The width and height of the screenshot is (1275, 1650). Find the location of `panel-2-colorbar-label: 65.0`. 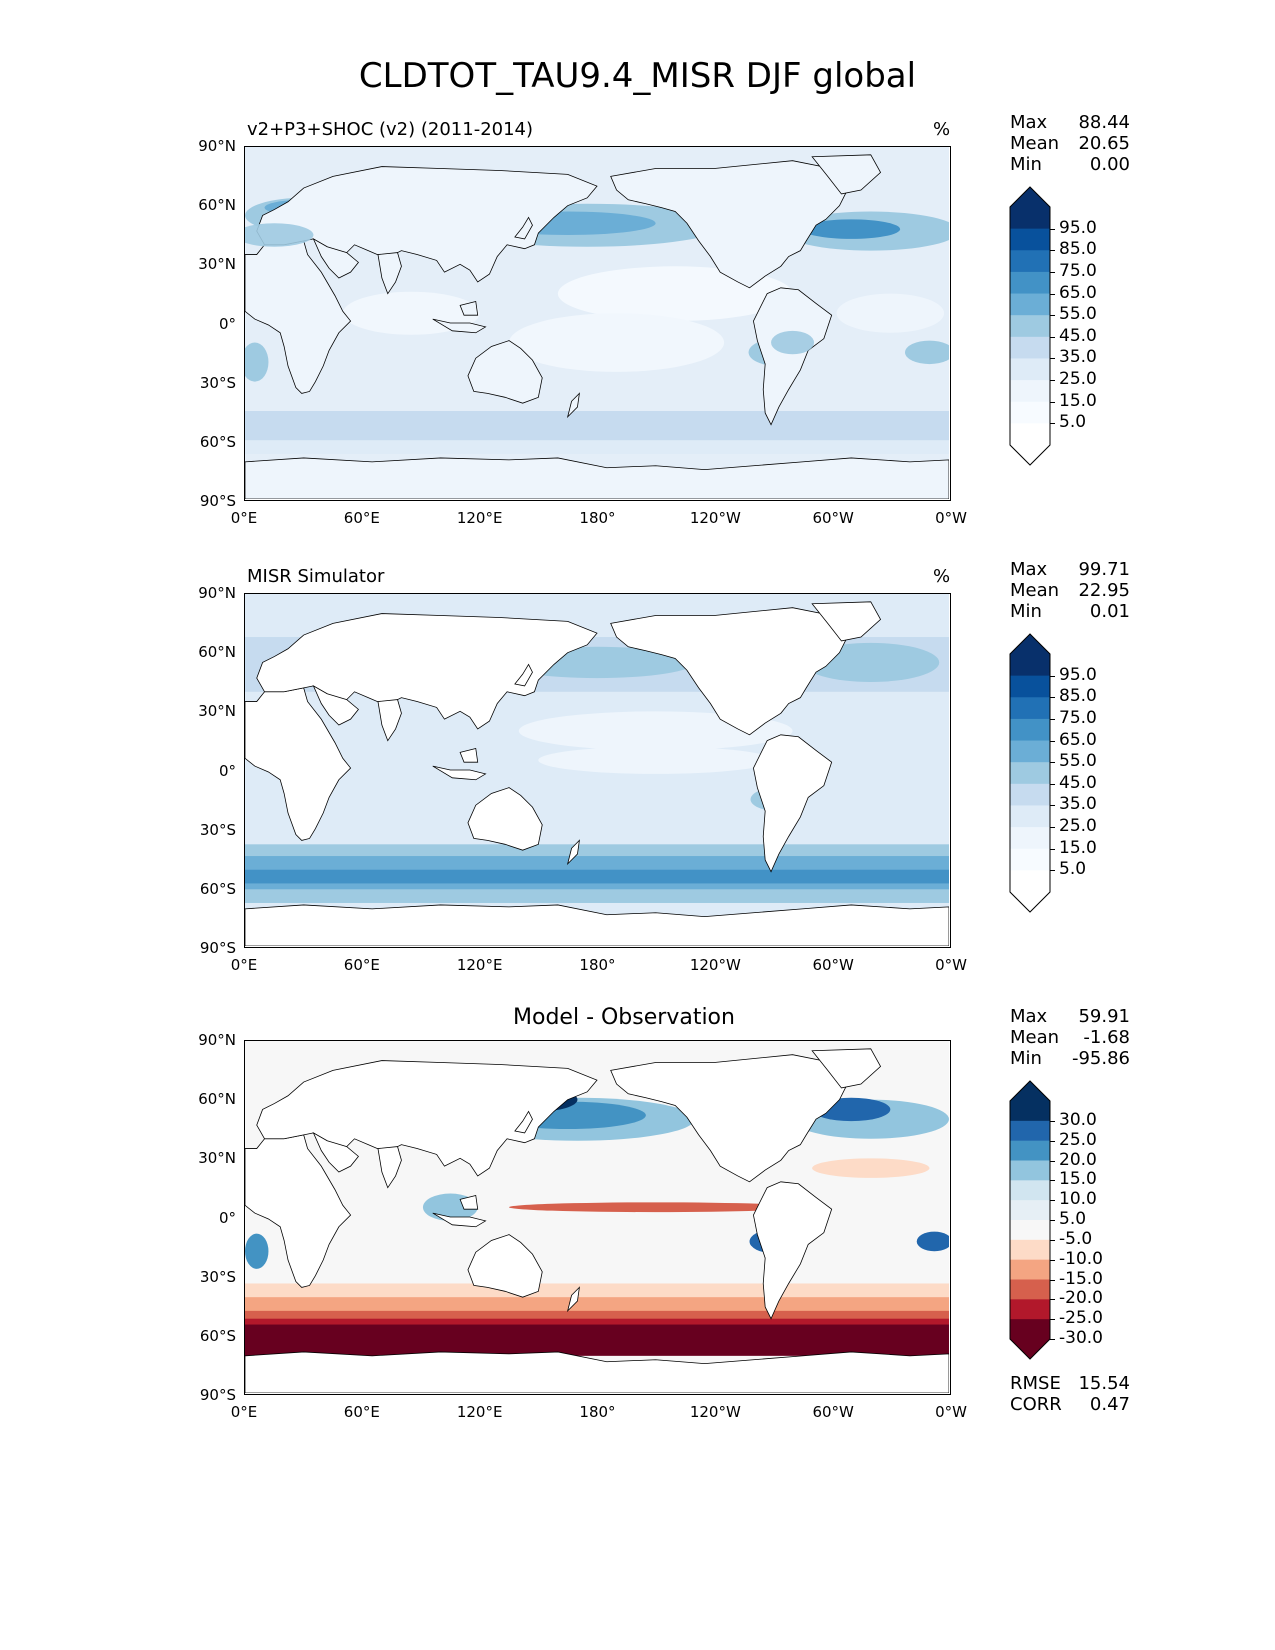

panel-2-colorbar-label: 65.0 is located at coordinates (1078, 739).